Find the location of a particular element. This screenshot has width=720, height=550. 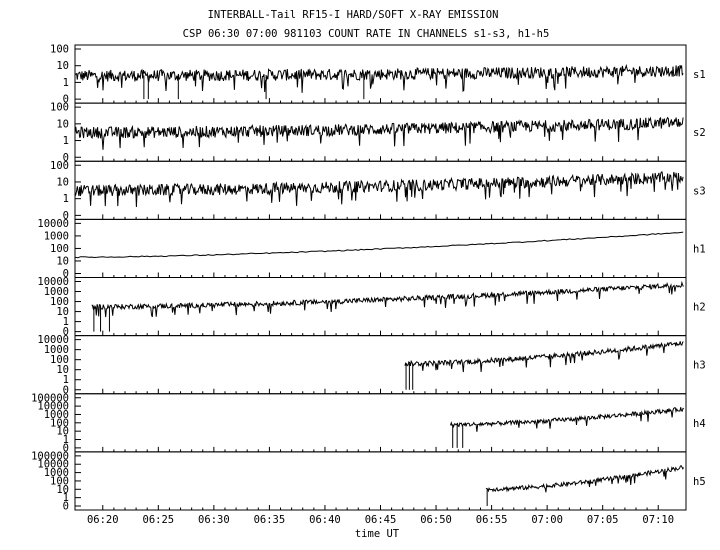

y-tick-label-h2: 0 is located at coordinates (66, 332).